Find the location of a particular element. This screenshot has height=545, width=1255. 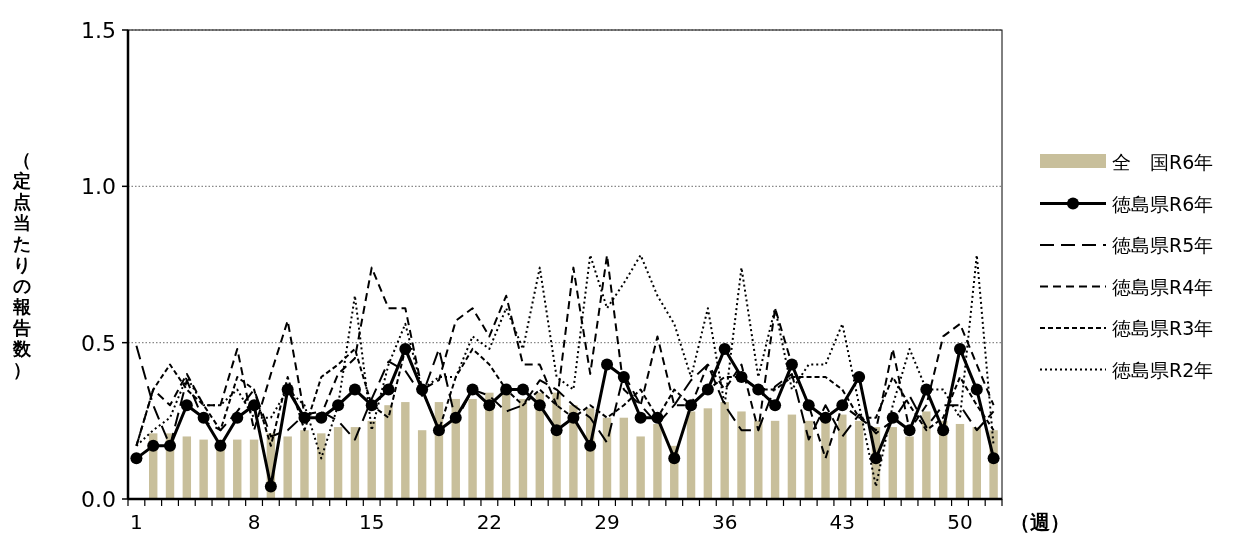

legend-label: 徳島県R4年 is located at coordinates (1163, 286).